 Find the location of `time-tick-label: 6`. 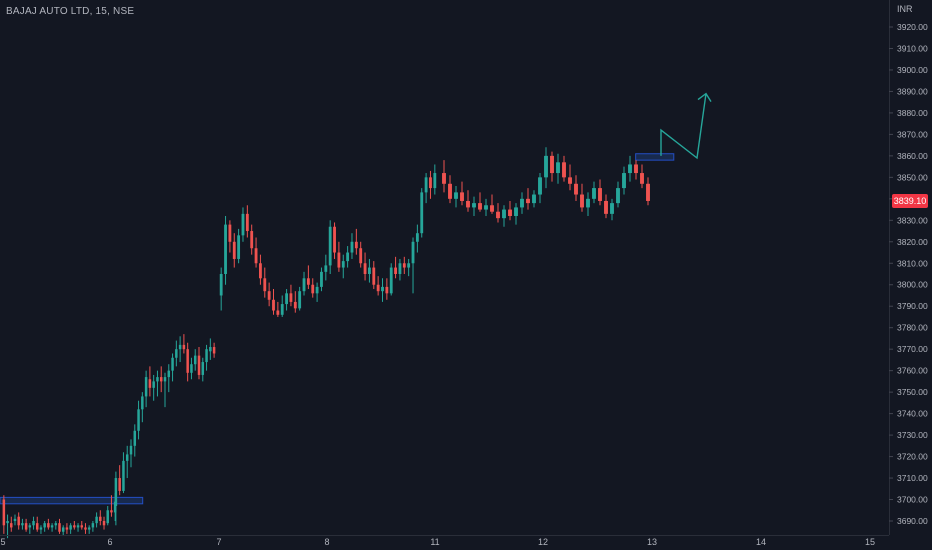

time-tick-label: 6 is located at coordinates (109, 542).